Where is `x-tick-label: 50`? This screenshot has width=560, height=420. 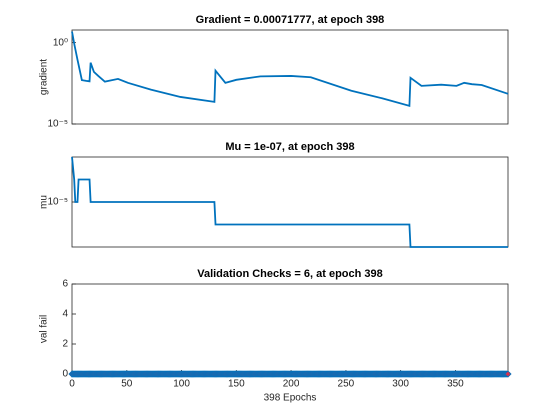
x-tick-label: 50 is located at coordinates (127, 384).